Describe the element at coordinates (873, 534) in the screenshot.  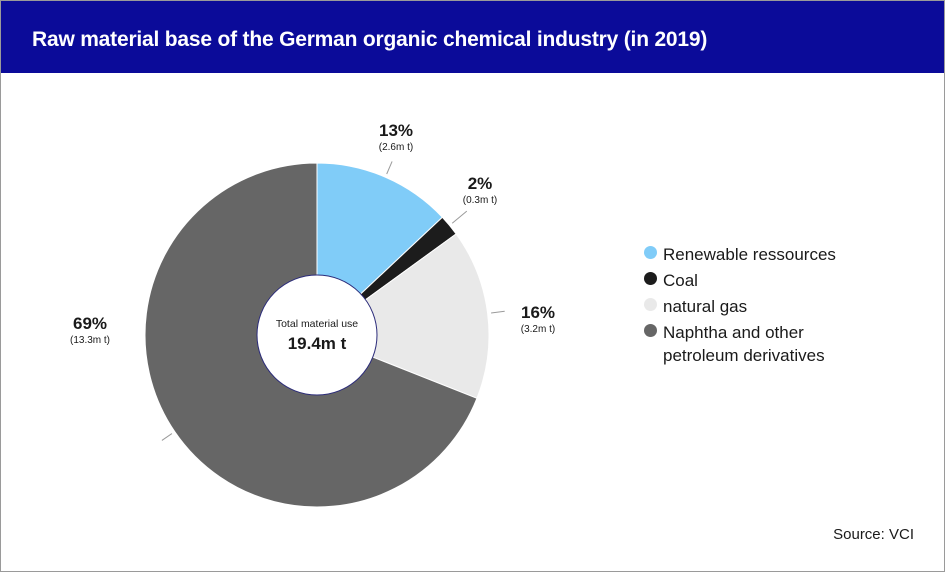
I see `source-note: Source: VCI` at that location.